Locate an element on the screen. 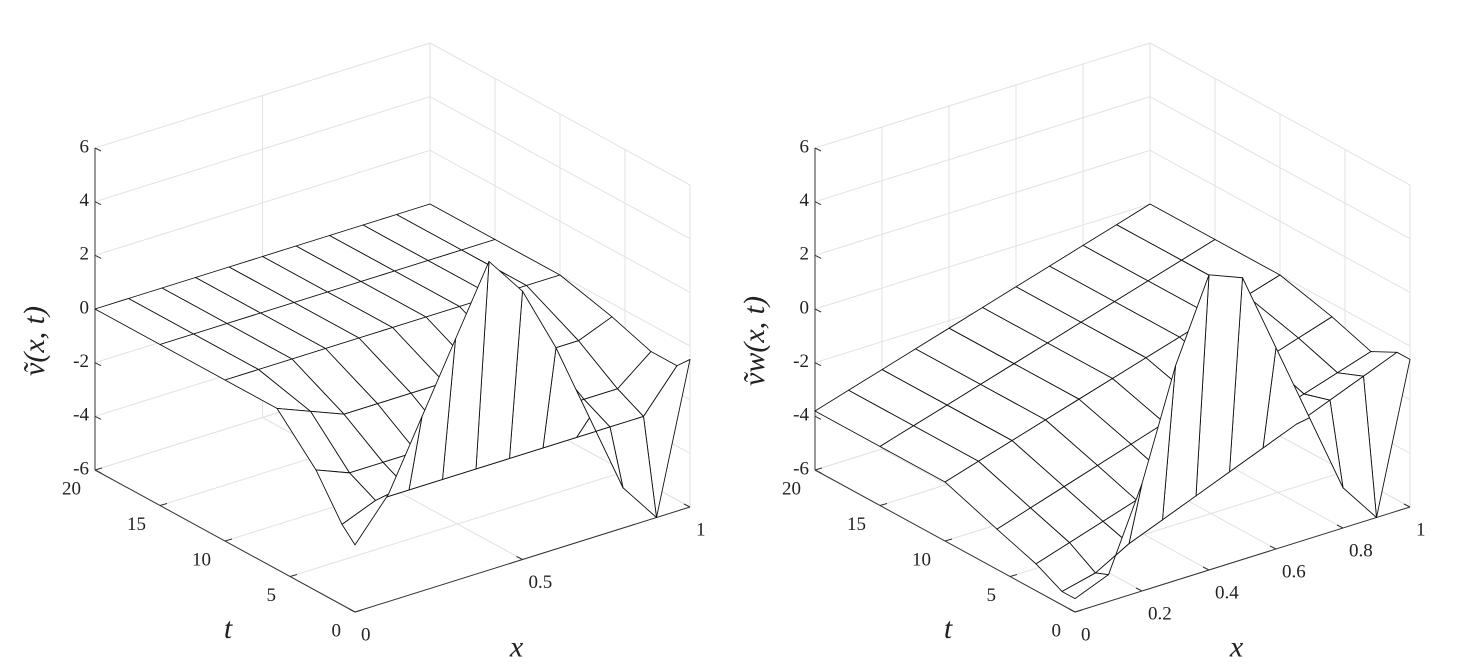 Image resolution: width=1464 pixels, height=670 pixels. z-axis-label: ṽ(x, t) is located at coordinates (34, 341).